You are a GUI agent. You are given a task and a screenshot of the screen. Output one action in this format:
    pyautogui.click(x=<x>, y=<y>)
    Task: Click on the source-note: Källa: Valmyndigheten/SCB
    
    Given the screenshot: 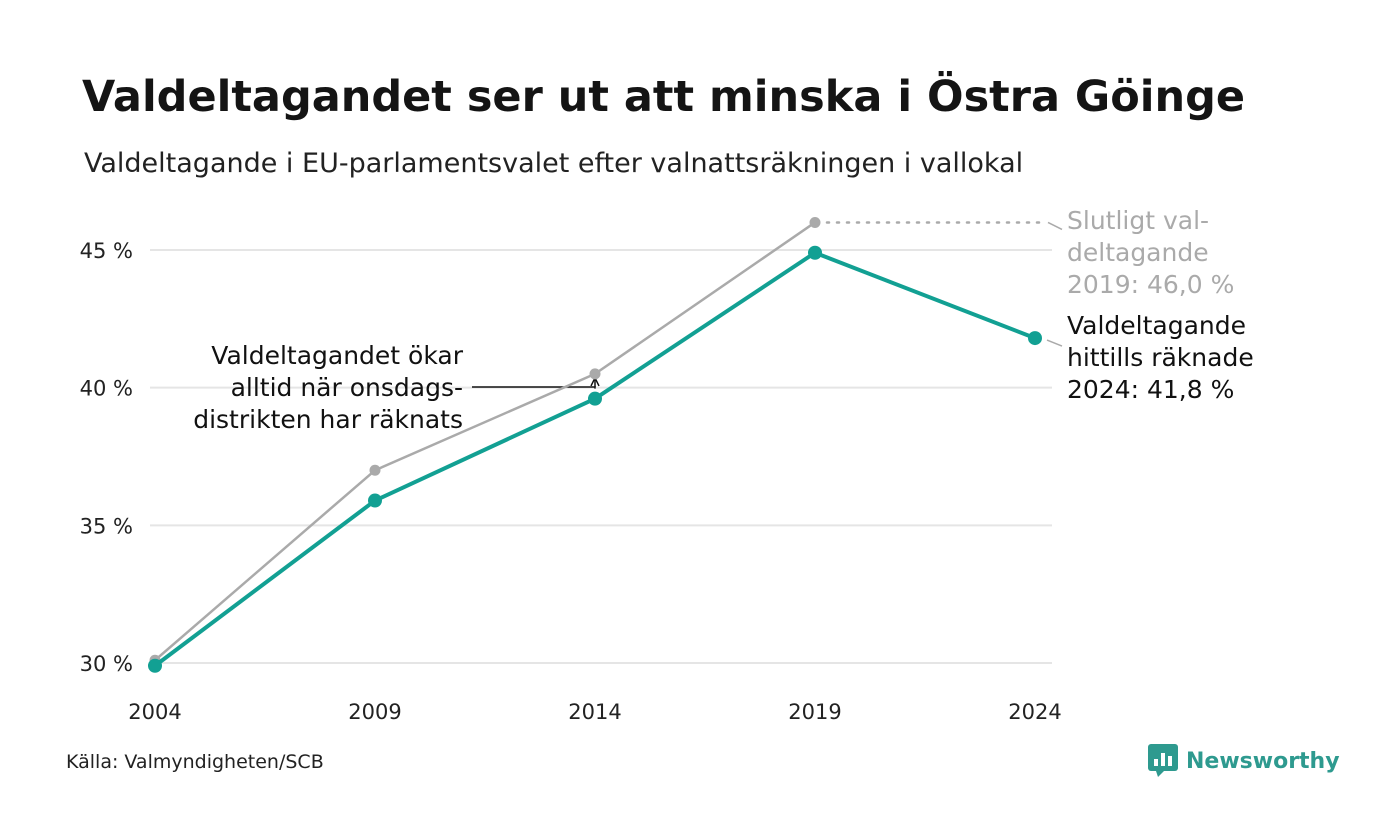 What is the action you would take?
    pyautogui.click(x=195, y=762)
    